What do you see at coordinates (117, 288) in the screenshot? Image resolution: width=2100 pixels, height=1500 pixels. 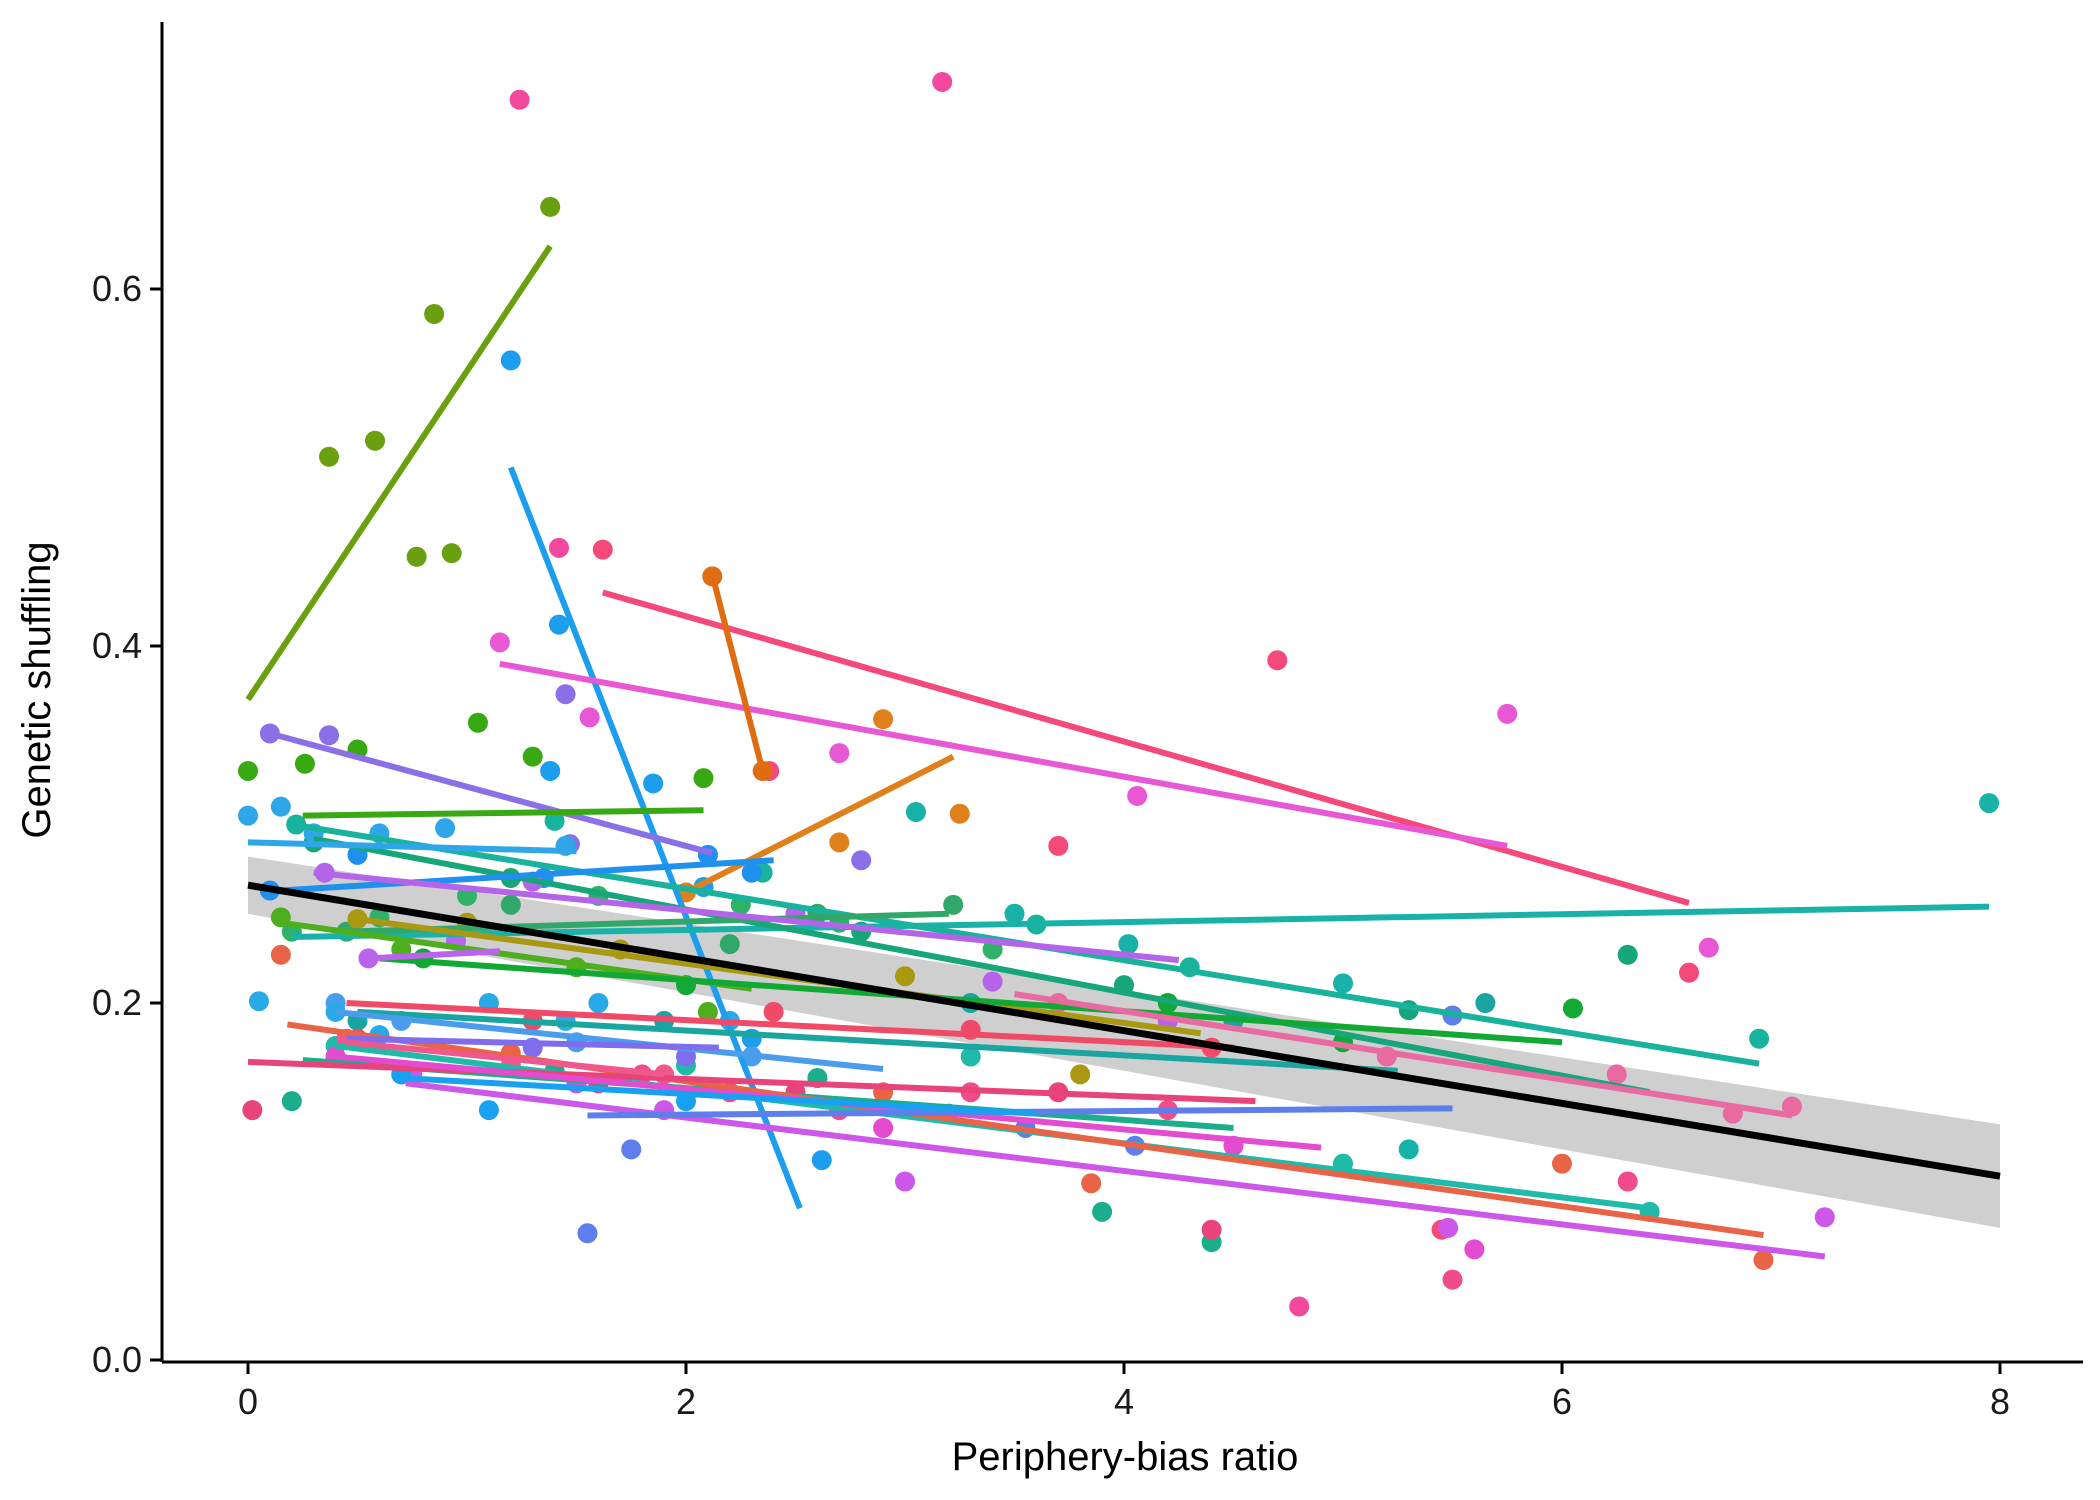 I see `y-tick-label: 0.6` at bounding box center [117, 288].